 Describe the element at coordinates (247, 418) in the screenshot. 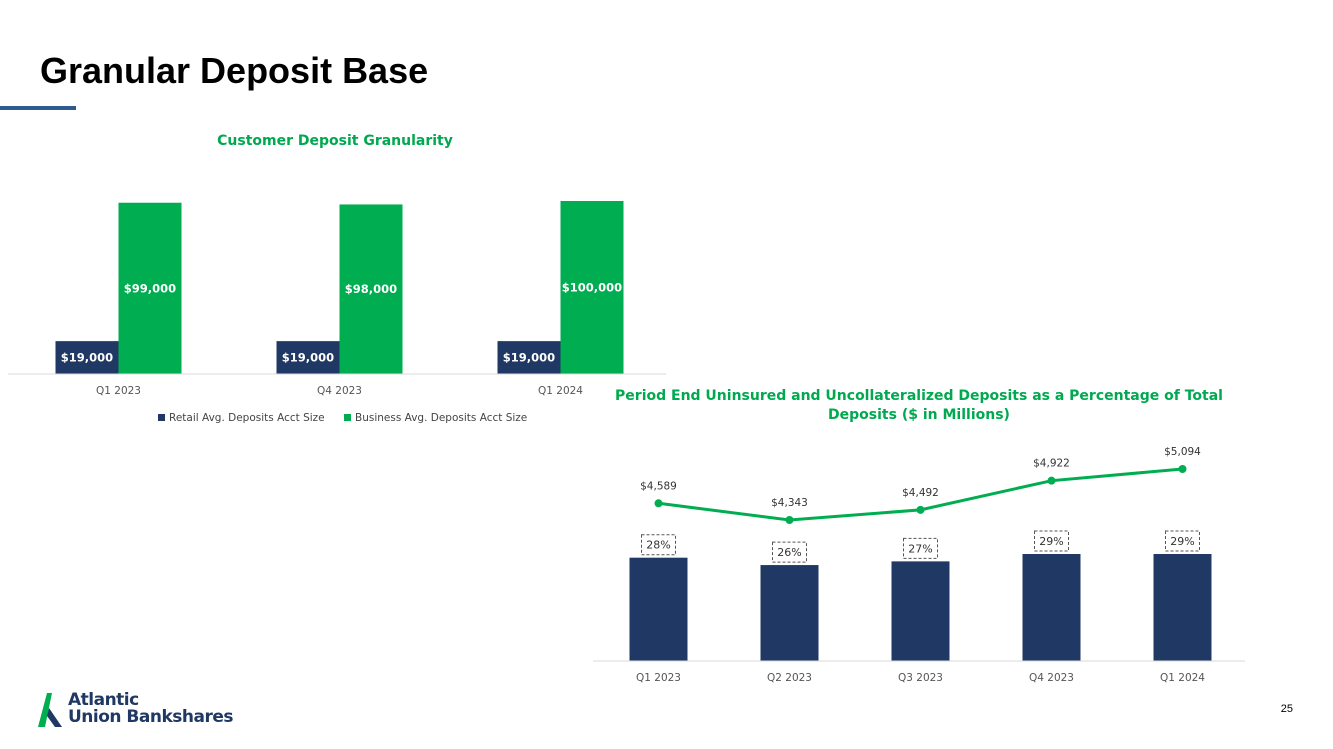

I see `legend-label-0: Retail Avg. Deposits Acct Size` at that location.